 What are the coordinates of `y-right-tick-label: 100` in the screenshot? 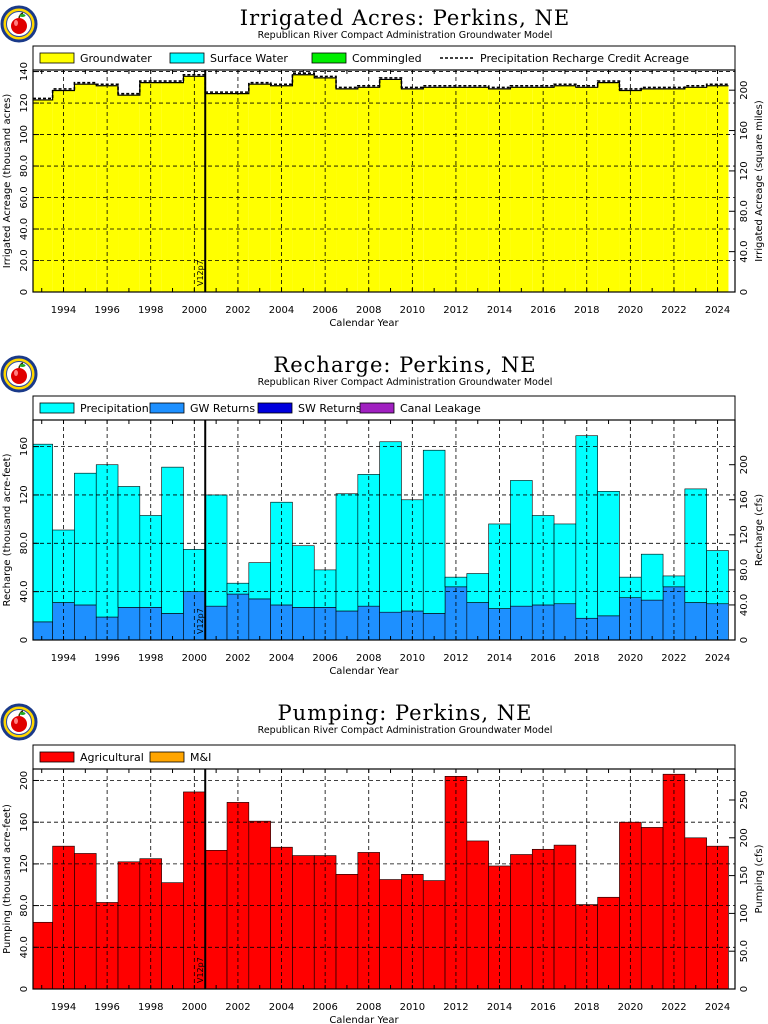 It's located at (744, 913).